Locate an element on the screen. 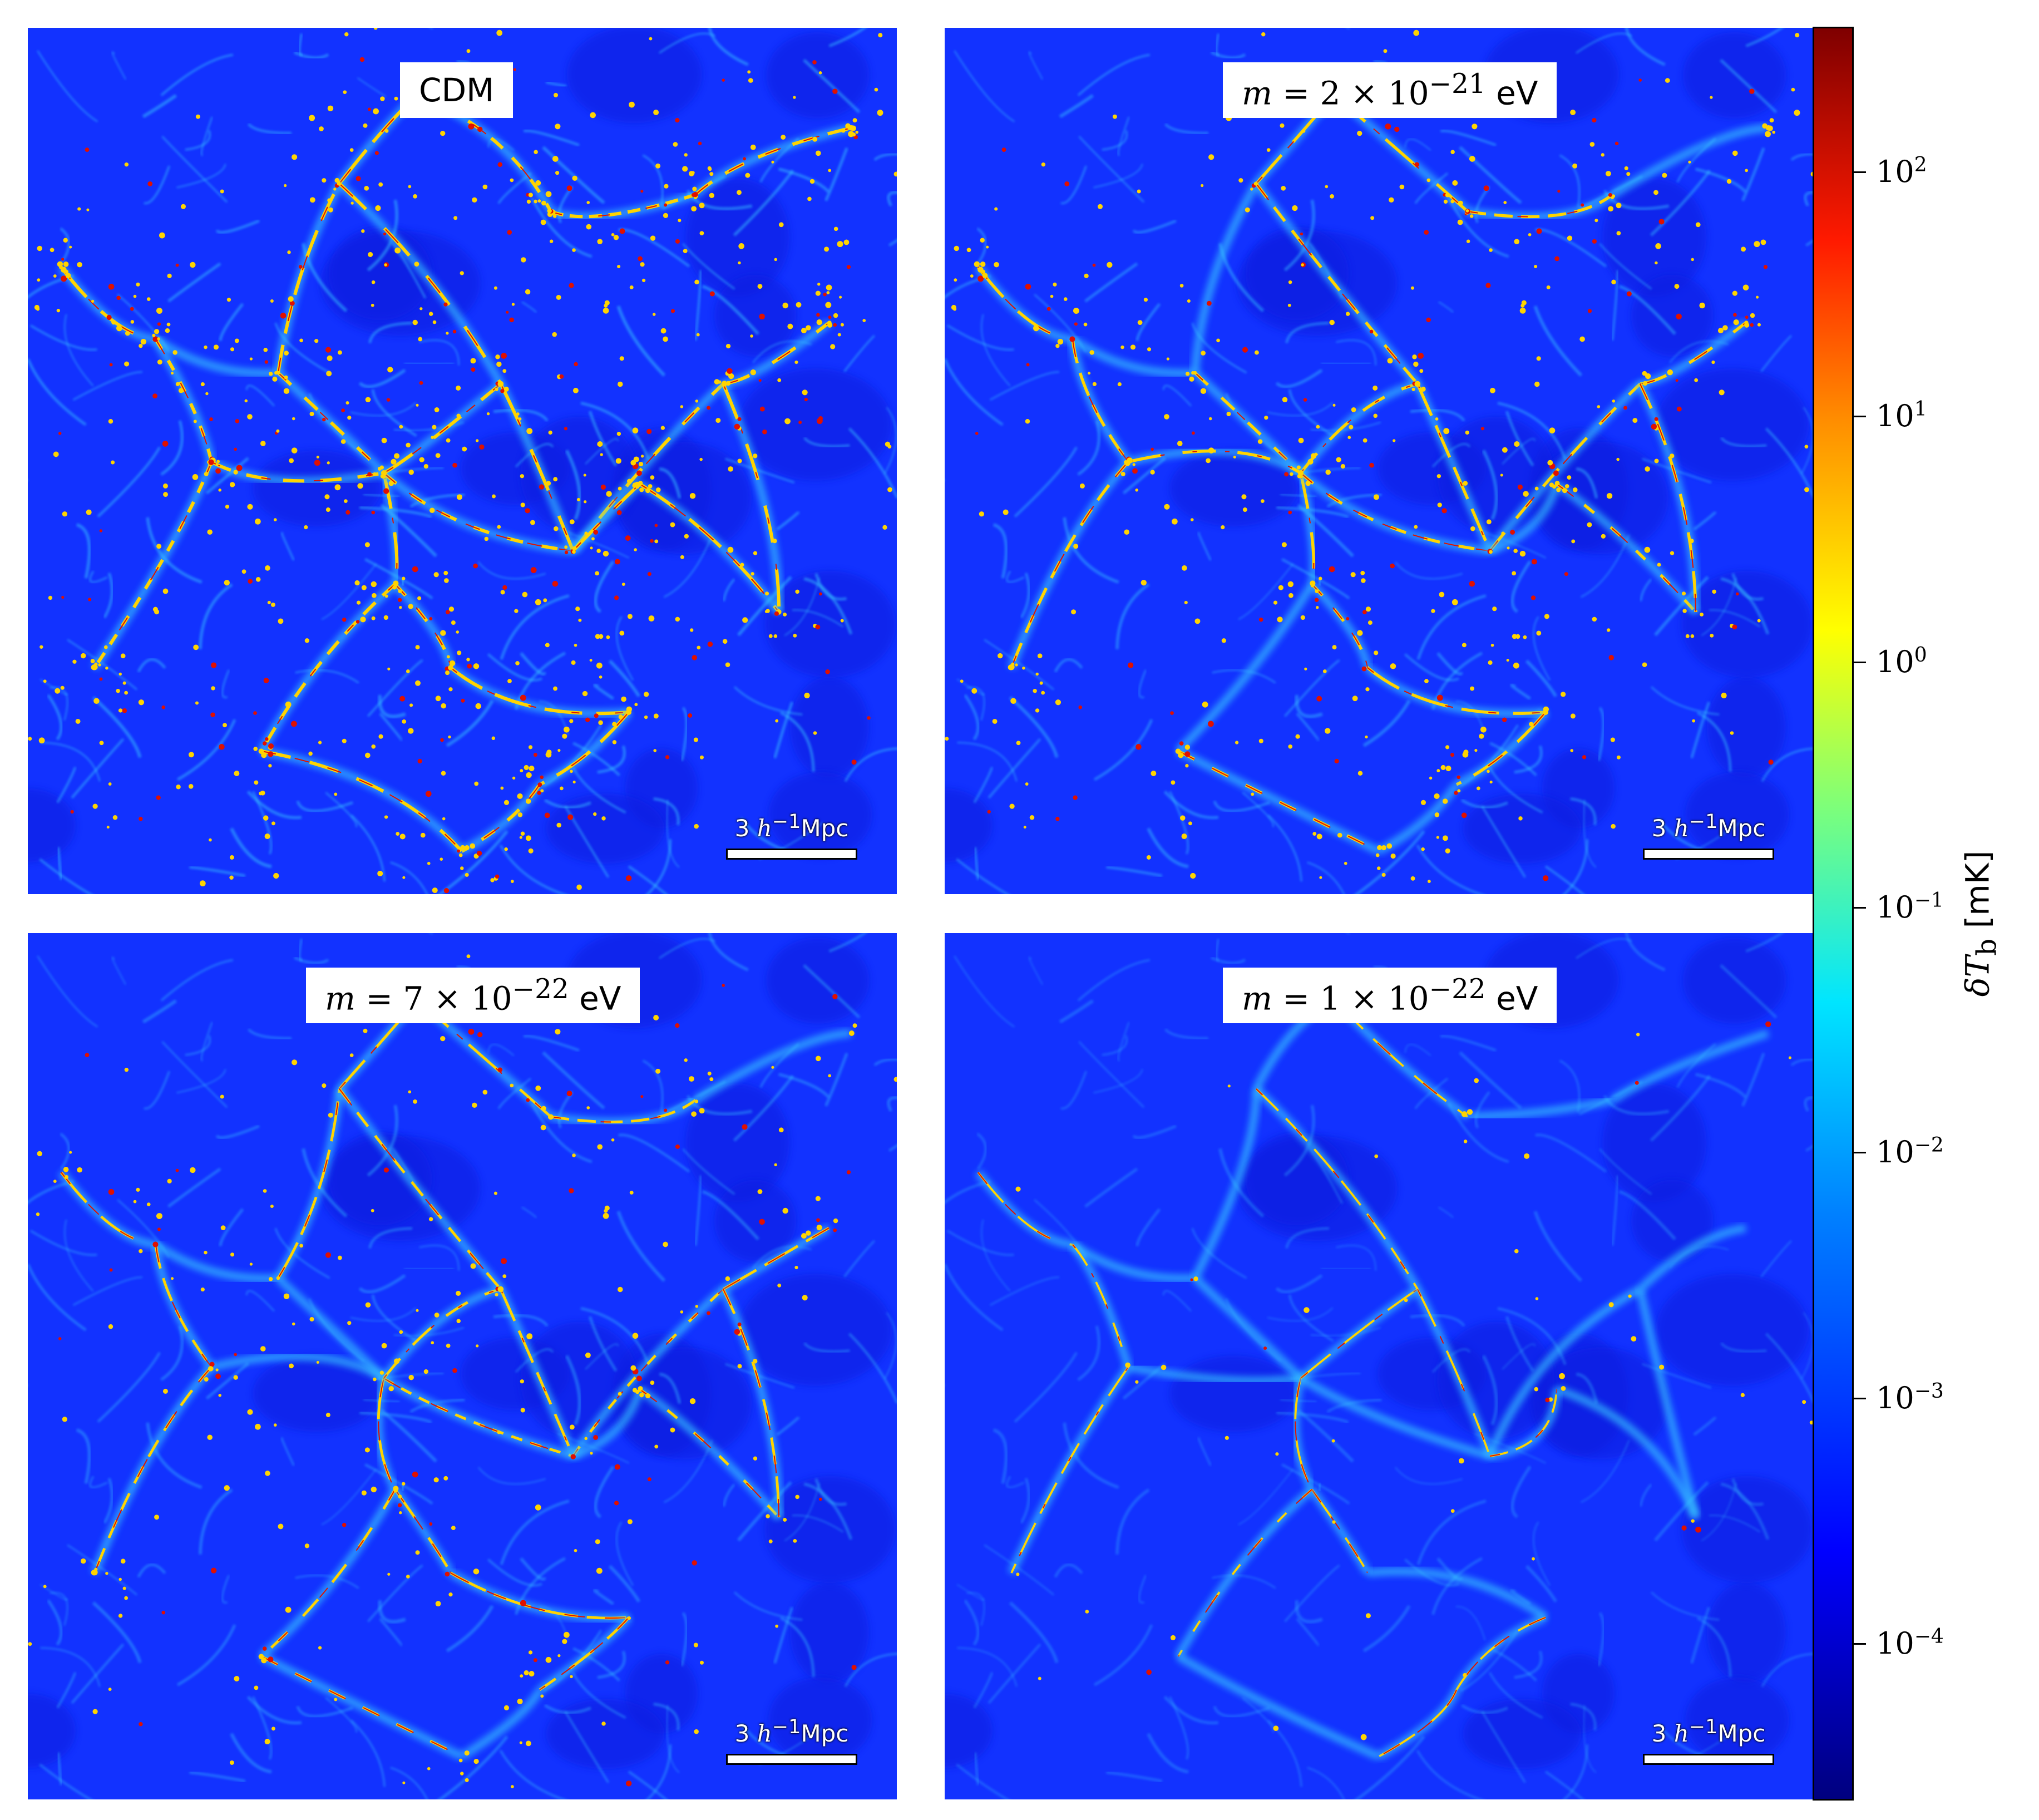 Image resolution: width=2039 pixels, height=1820 pixels. colorbar-title: δTb [mK] is located at coordinates (1980, 923).